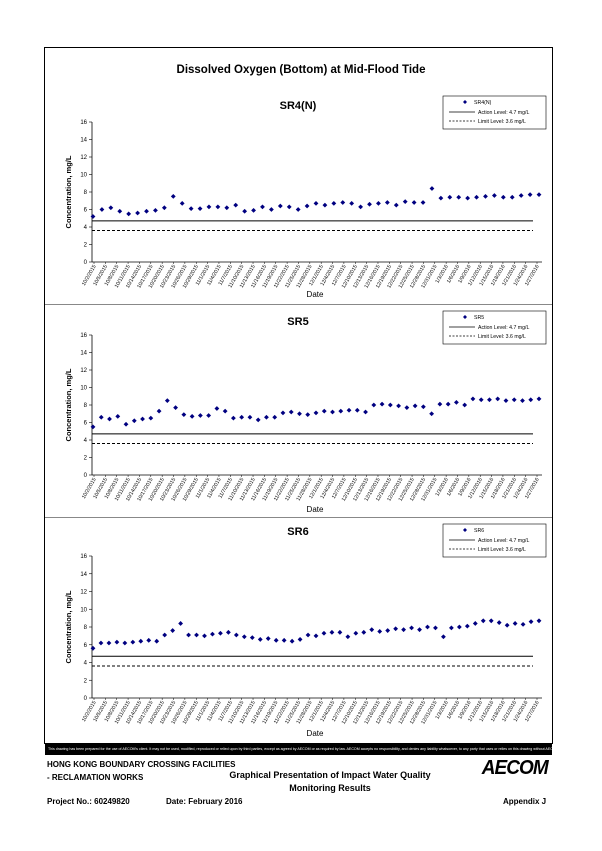 The image size is (602, 851). I want to click on y-axis-label: Concentration, mg/L, so click(68, 626).